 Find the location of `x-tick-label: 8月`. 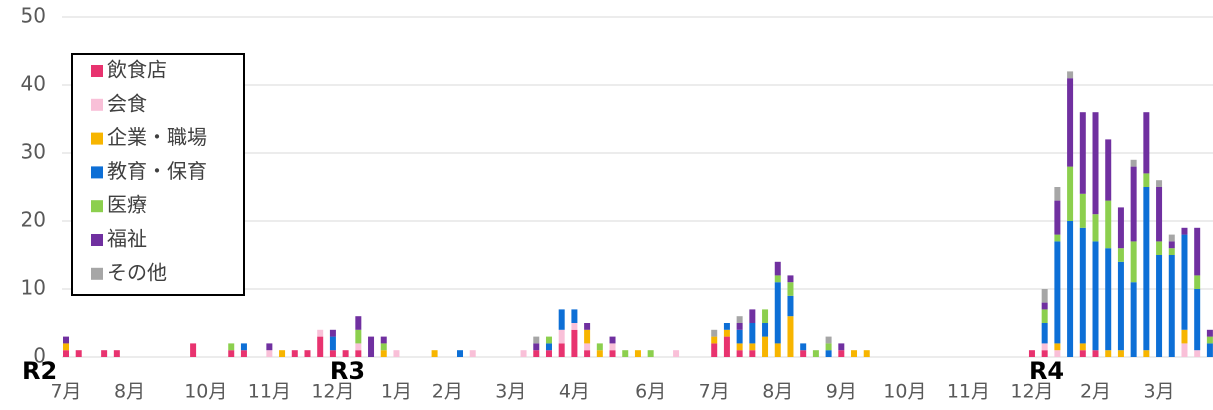

x-tick-label: 8月 is located at coordinates (129, 392).